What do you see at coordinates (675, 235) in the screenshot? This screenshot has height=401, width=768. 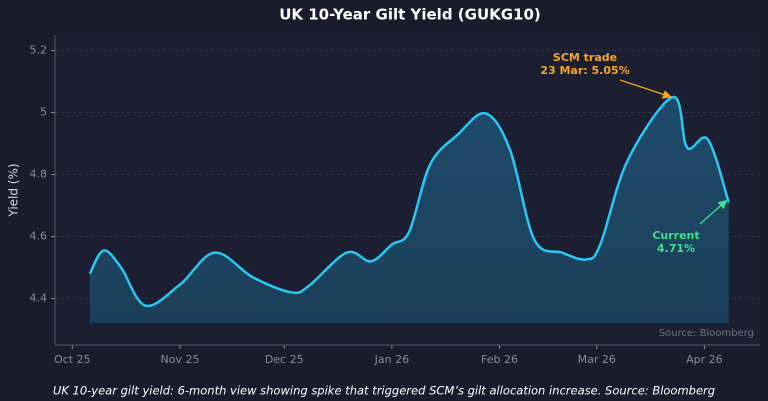 I see `annotation-text: Current` at bounding box center [675, 235].